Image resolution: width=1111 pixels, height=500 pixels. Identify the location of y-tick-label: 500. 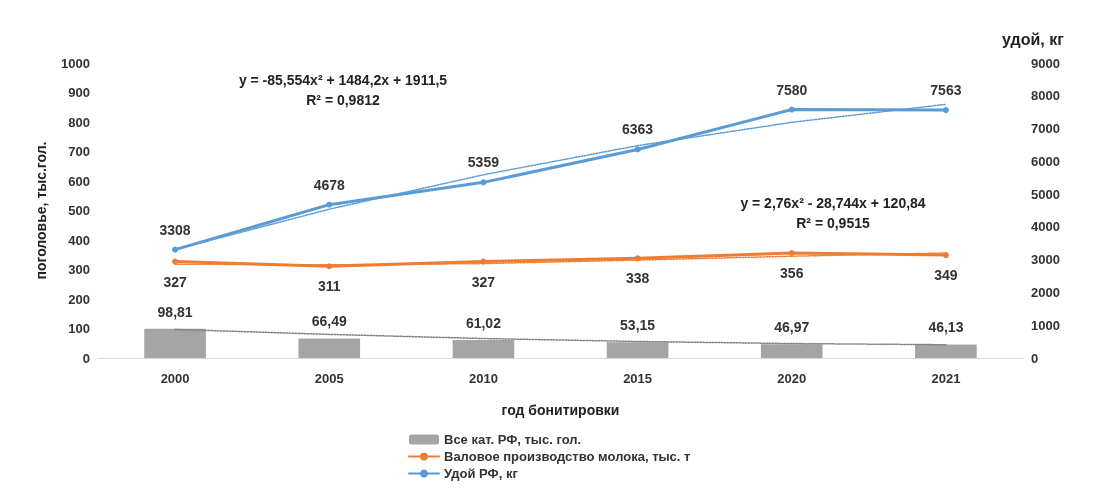
(79, 210).